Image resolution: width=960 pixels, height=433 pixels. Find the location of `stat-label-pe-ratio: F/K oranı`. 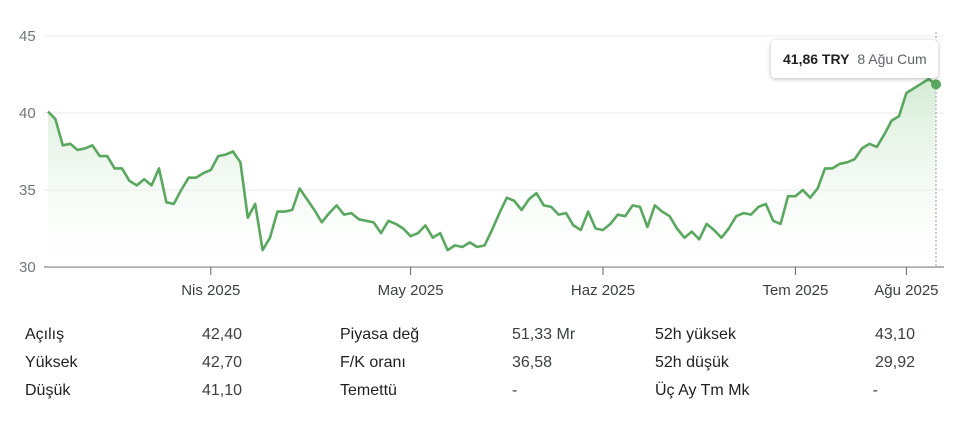

stat-label-pe-ratio: F/K oranı is located at coordinates (373, 362).